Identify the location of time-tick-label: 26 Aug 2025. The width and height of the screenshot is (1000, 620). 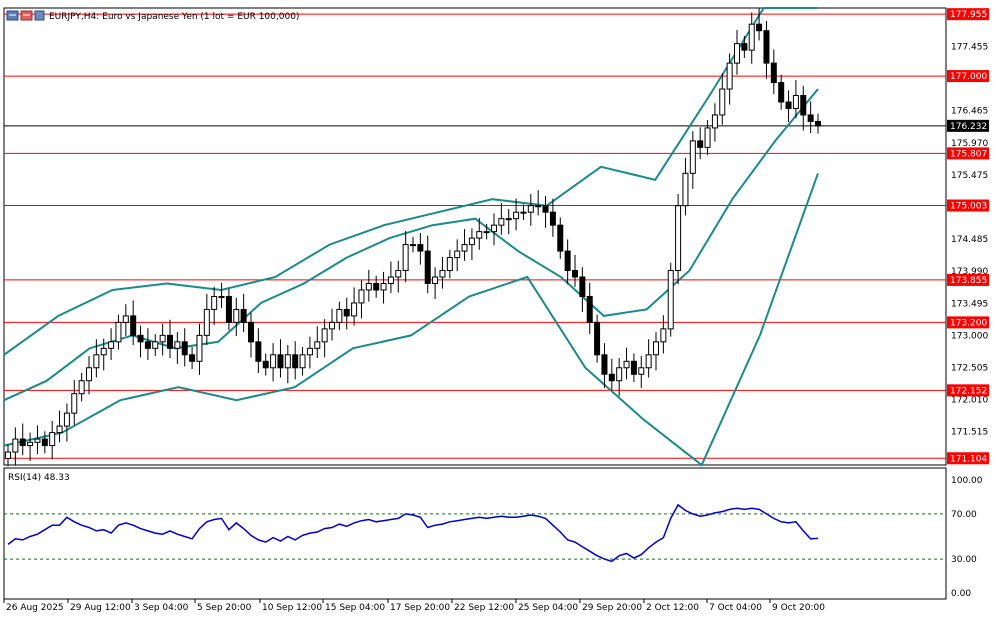
(35, 608).